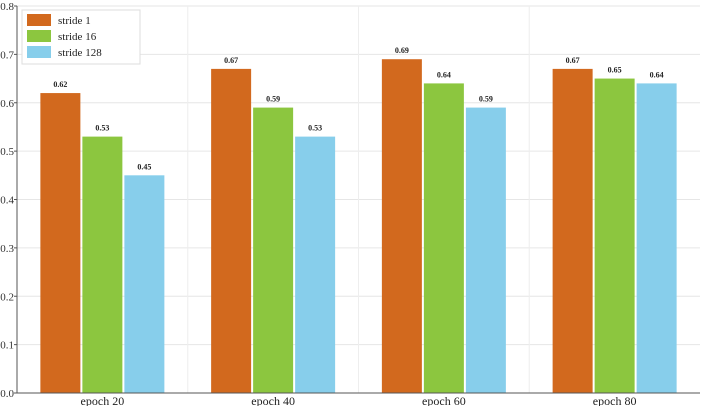 The width and height of the screenshot is (708, 406). Describe the element at coordinates (7, 104) in the screenshot. I see `y-tick-label: 0.6` at that location.